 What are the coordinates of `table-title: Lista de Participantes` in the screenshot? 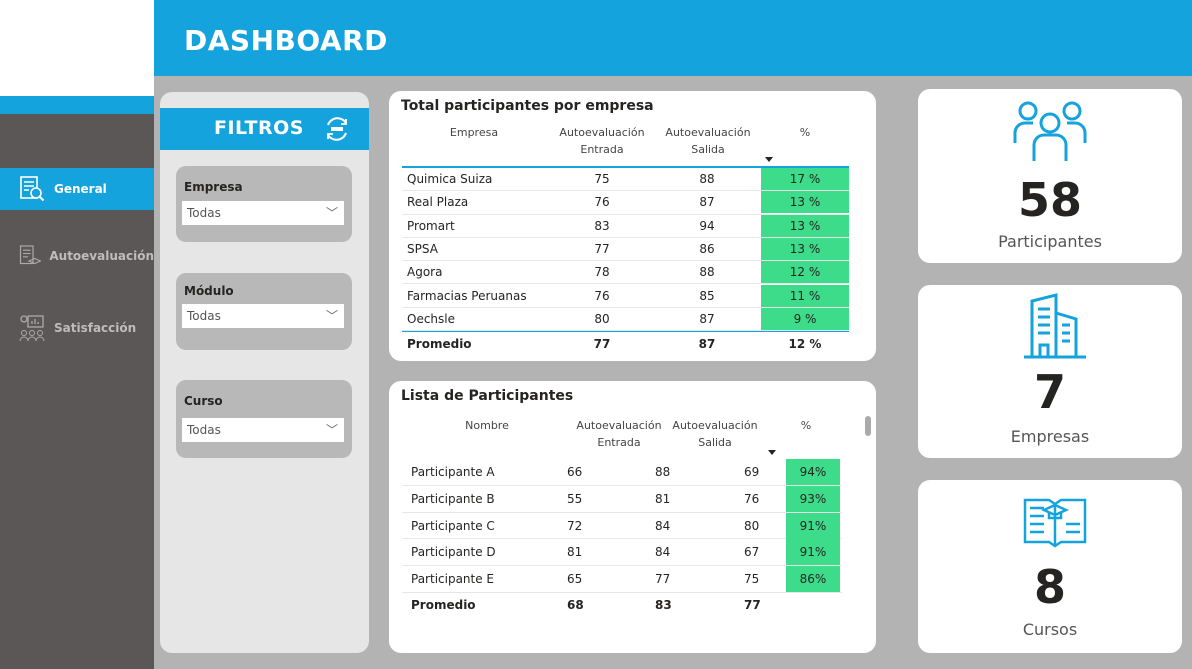 It's located at (487, 396).